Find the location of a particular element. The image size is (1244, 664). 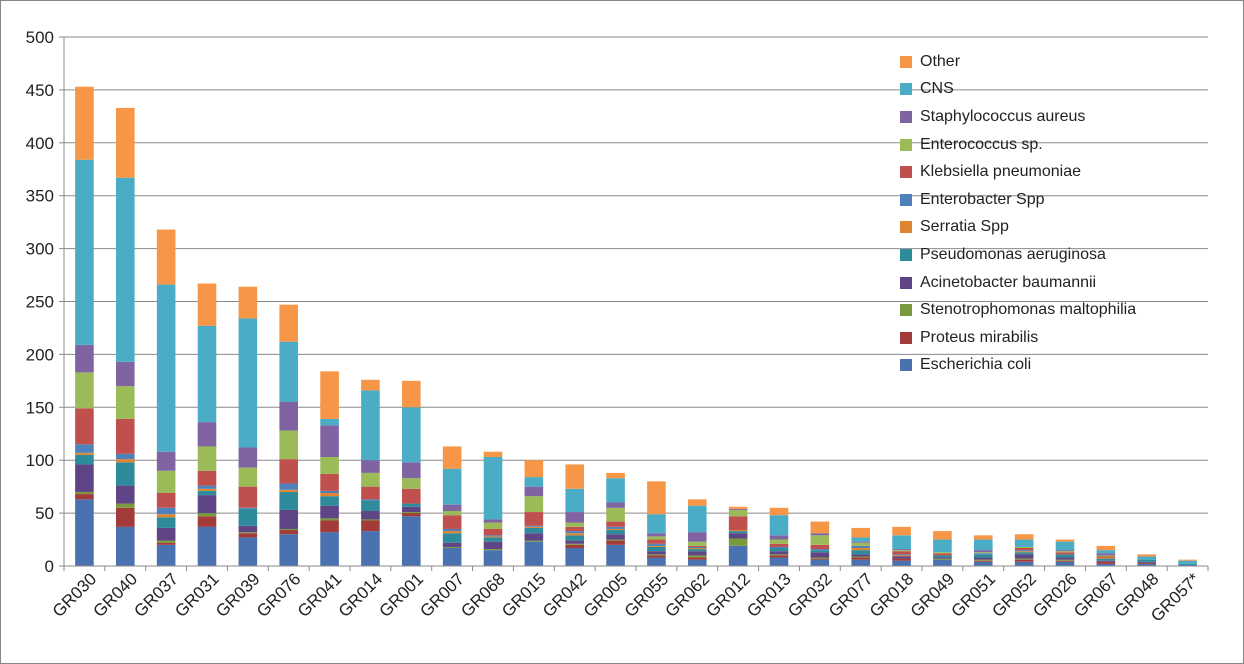

x-tick-label: GR076 is located at coordinates (279, 595).